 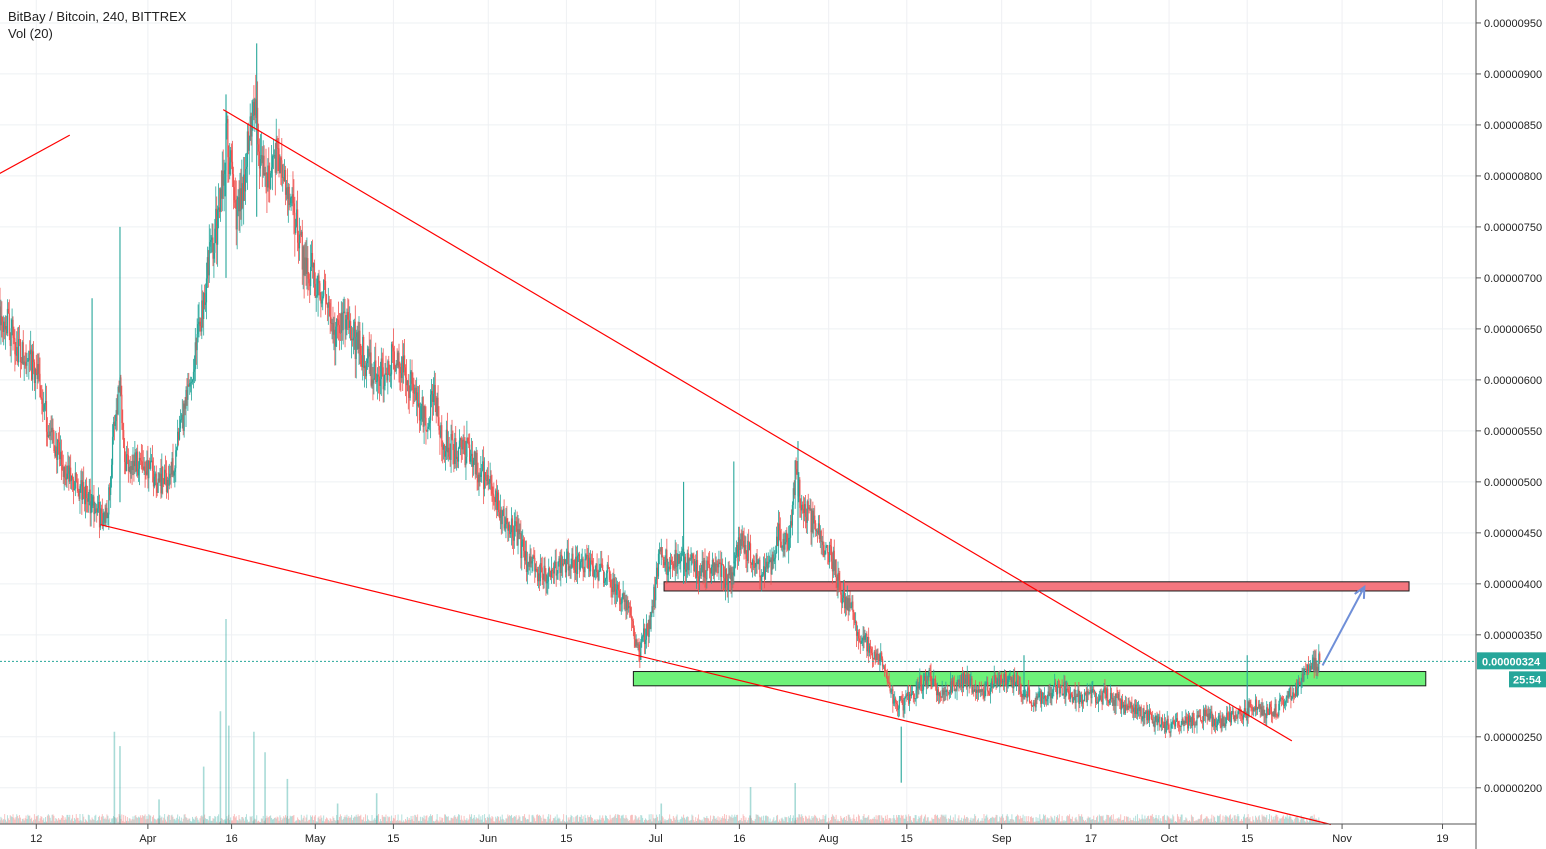 I want to click on trendline, so click(x=35, y=157).